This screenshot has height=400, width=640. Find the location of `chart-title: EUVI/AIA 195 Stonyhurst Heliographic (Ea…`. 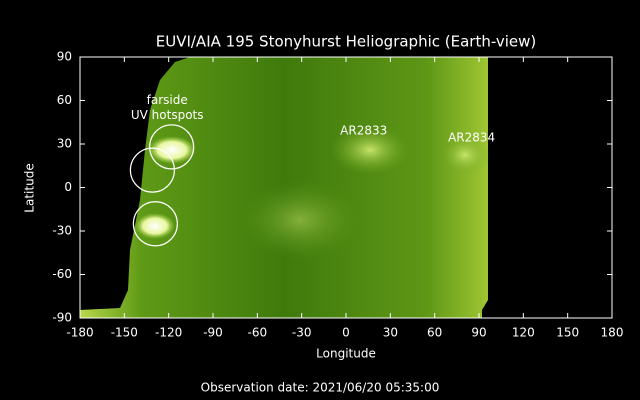

chart-title: EUVI/AIA 195 Stonyhurst Heliographic (Ea… is located at coordinates (346, 42).